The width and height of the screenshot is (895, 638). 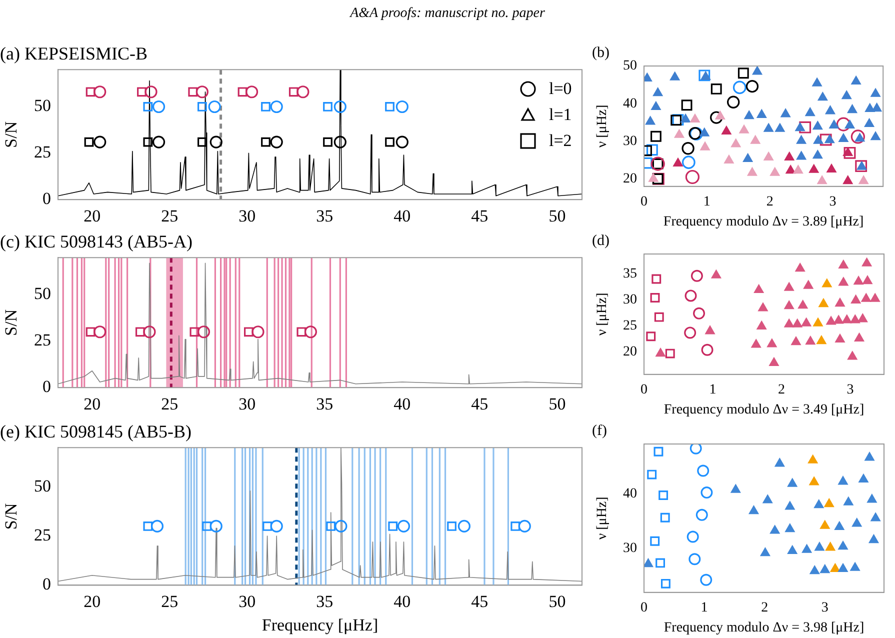 I want to click on y-tick-label: 30, so click(x=630, y=141).